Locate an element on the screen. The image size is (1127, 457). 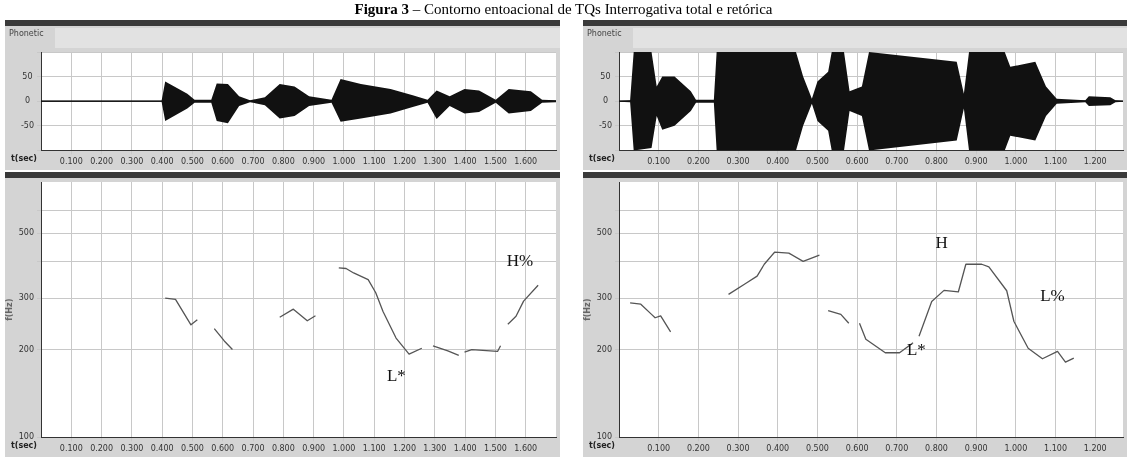
annotation: H is located at coordinates (941, 242).